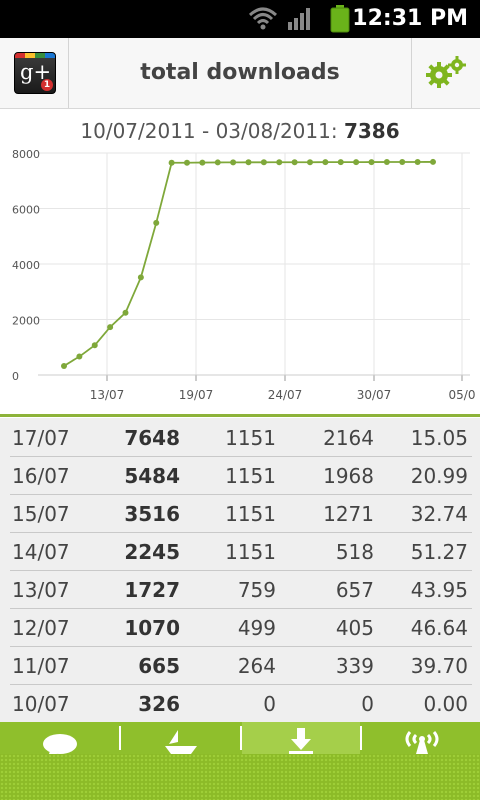 The image size is (480, 800). Describe the element at coordinates (41, 552) in the screenshot. I see `row-date: 14/07` at that location.